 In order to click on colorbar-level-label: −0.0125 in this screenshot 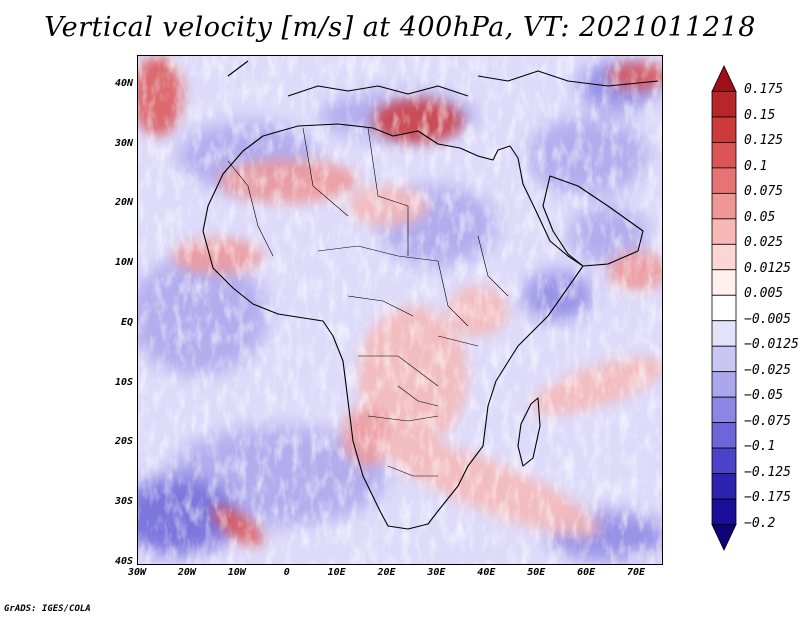, I will do `click(771, 345)`.